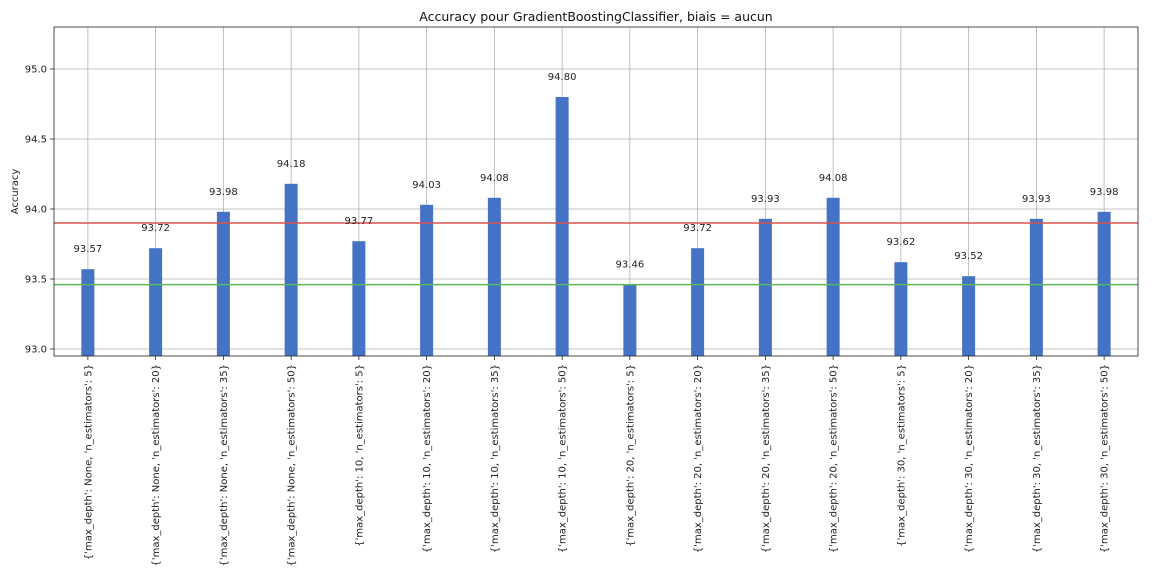 The image size is (1152, 576). Describe the element at coordinates (969, 458) in the screenshot. I see `category-label: {'max_depth': 30, 'n_estimators': 20}` at that location.